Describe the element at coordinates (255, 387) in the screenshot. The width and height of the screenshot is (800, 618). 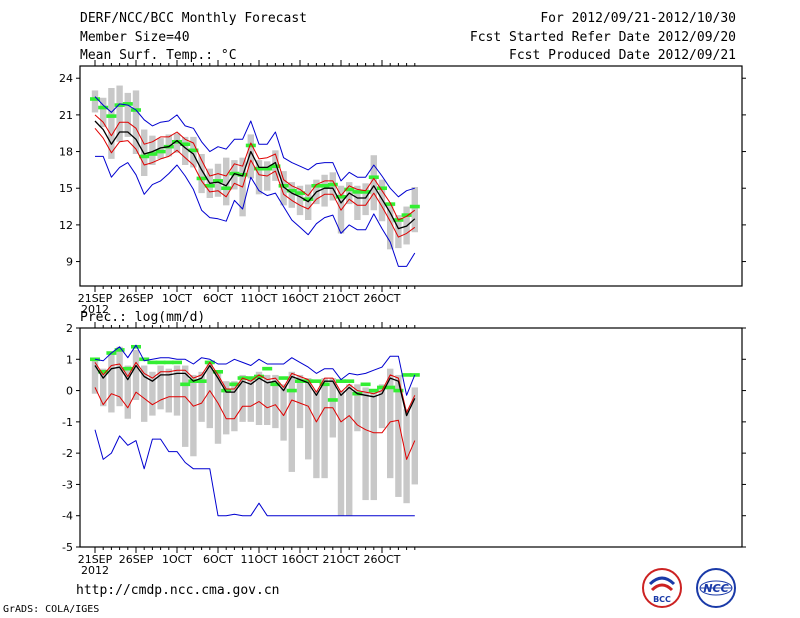
I see `upper-line` at that location.